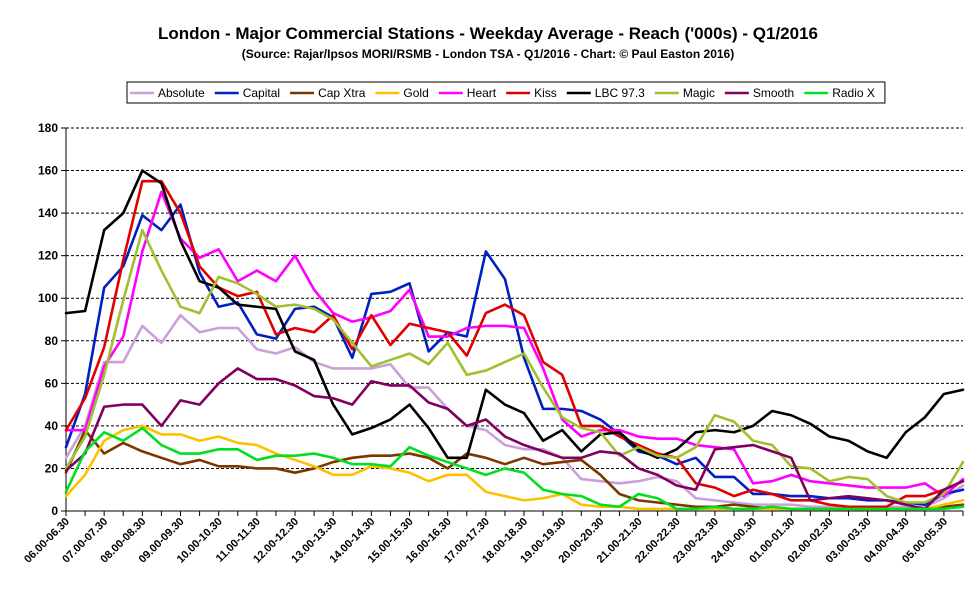 This screenshot has height=600, width=977. I want to click on legend-item-kiss: Kiss, so click(531, 93).